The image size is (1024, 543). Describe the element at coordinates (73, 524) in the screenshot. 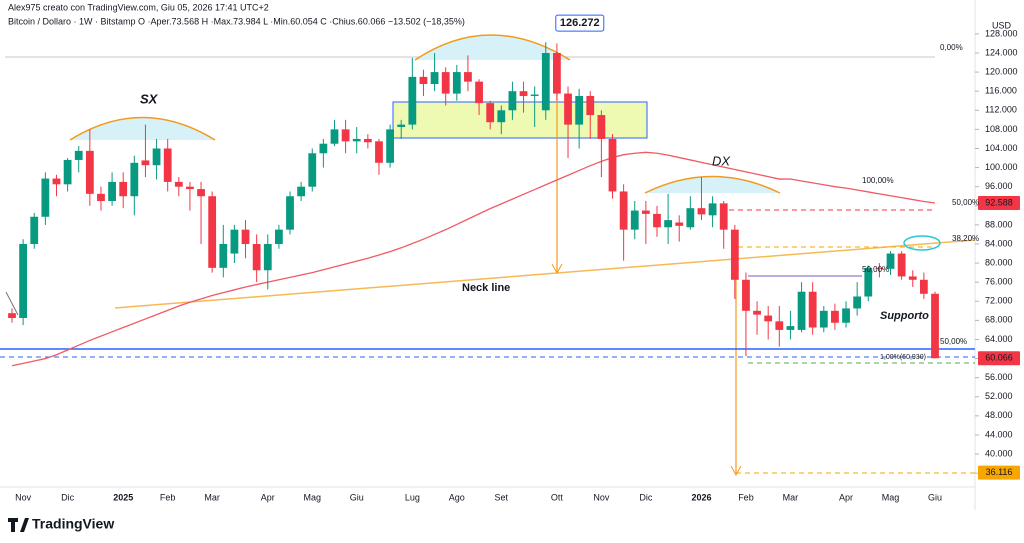

I see `logo-text: TradingView` at that location.